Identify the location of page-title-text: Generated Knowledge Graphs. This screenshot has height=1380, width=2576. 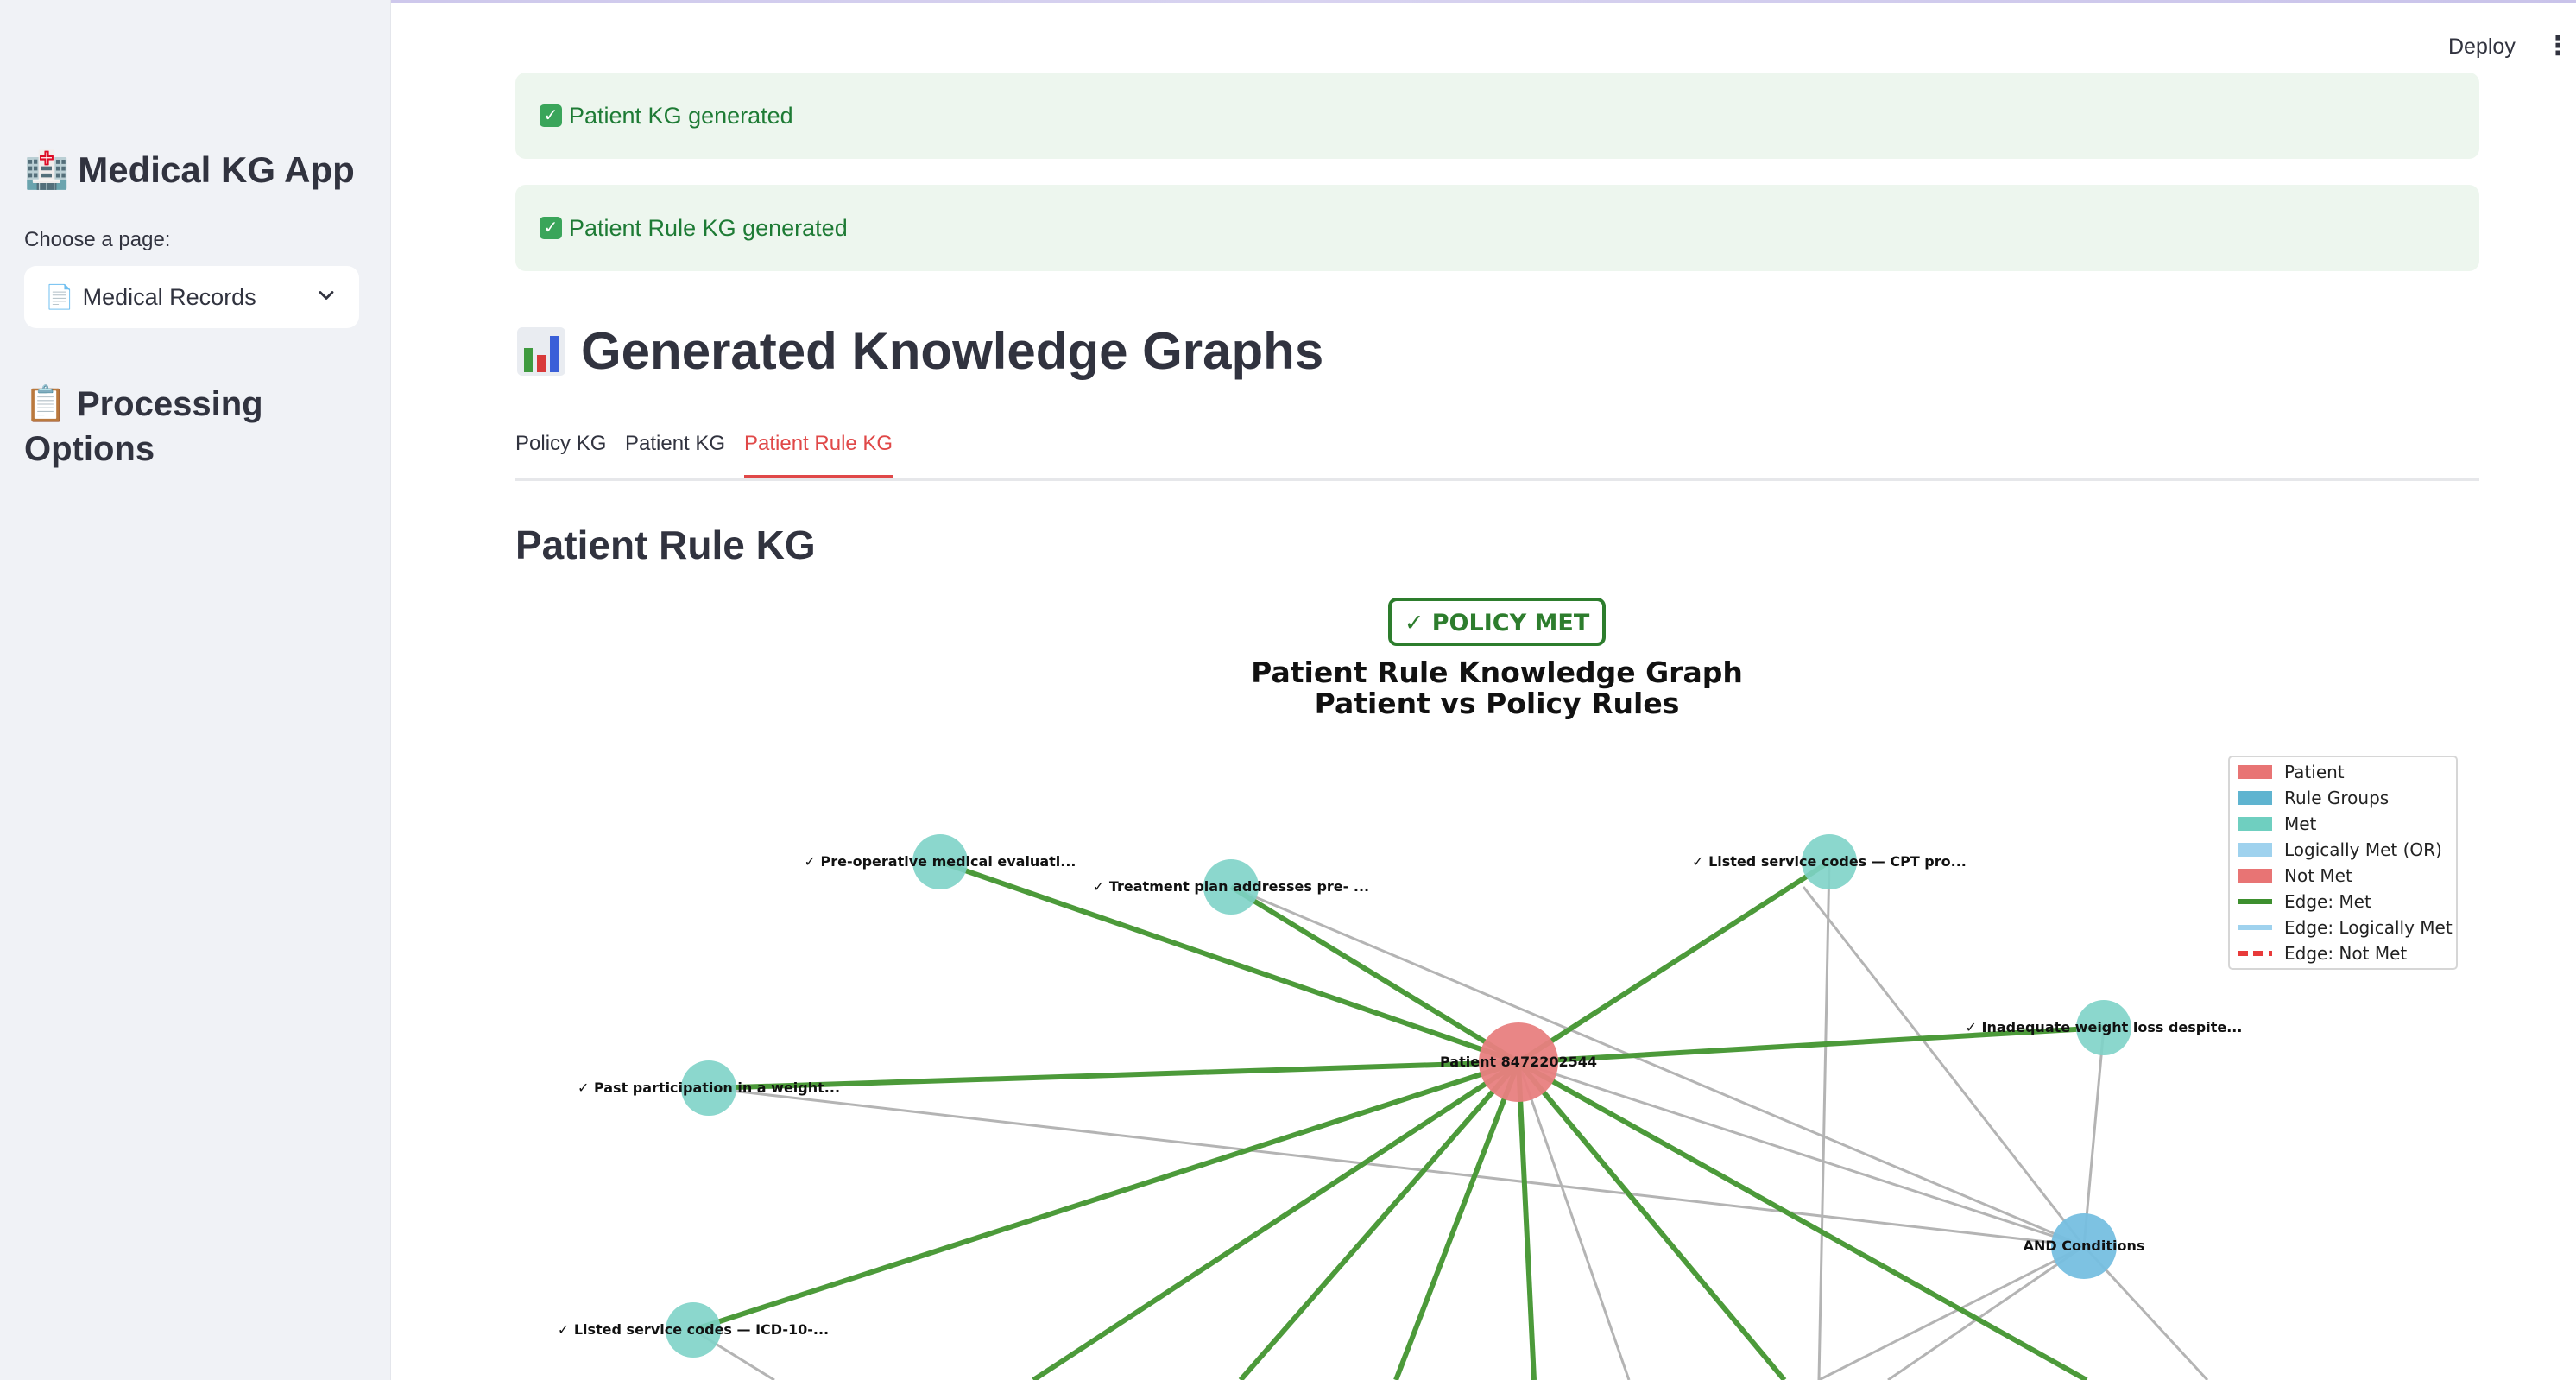
(952, 351).